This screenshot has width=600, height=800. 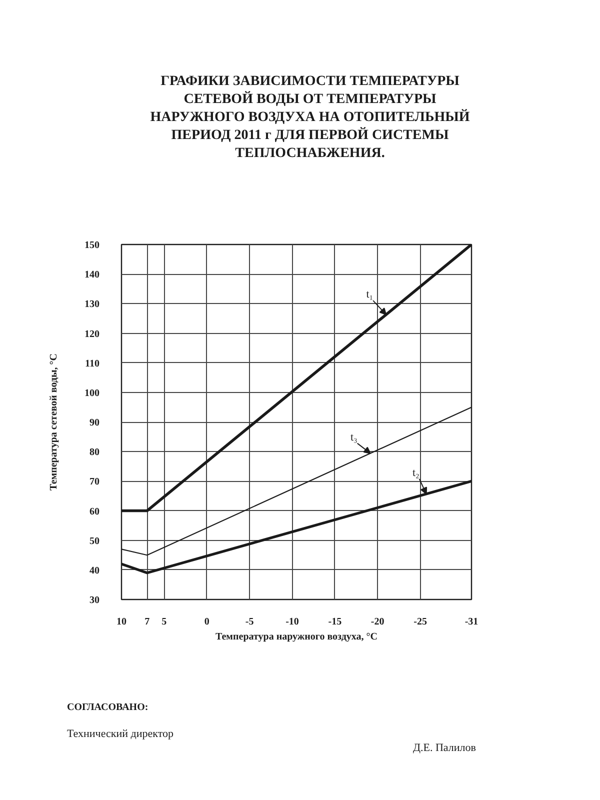 I want to click on y-tick-label: 30, so click(x=95, y=600).